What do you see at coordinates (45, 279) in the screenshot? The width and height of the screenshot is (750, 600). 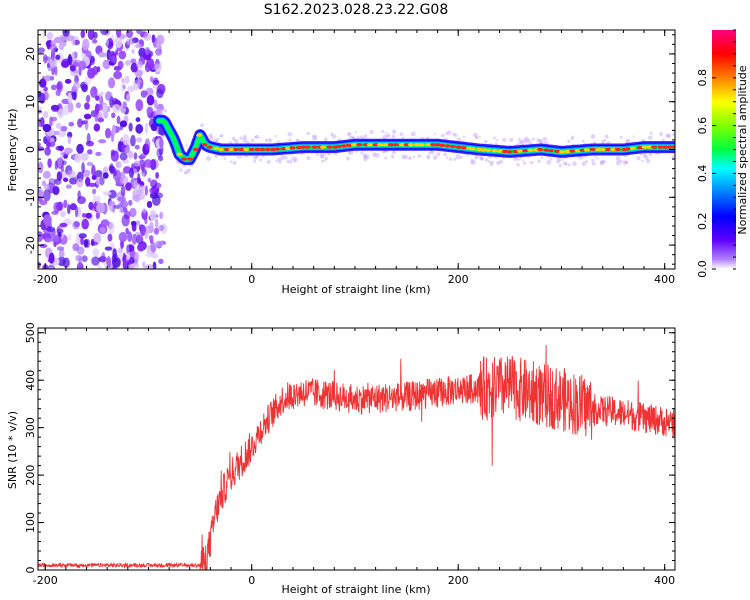 I see `x-tick-label: -200` at bounding box center [45, 279].